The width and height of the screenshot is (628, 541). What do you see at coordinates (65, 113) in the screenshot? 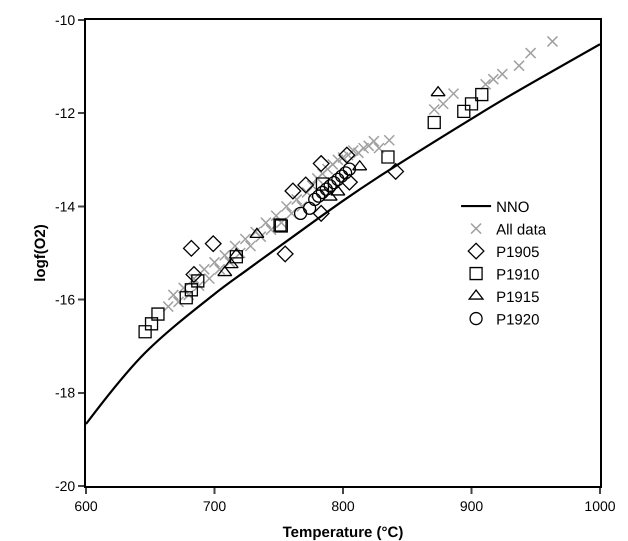
I see `y-tick-label: -12` at bounding box center [65, 113].